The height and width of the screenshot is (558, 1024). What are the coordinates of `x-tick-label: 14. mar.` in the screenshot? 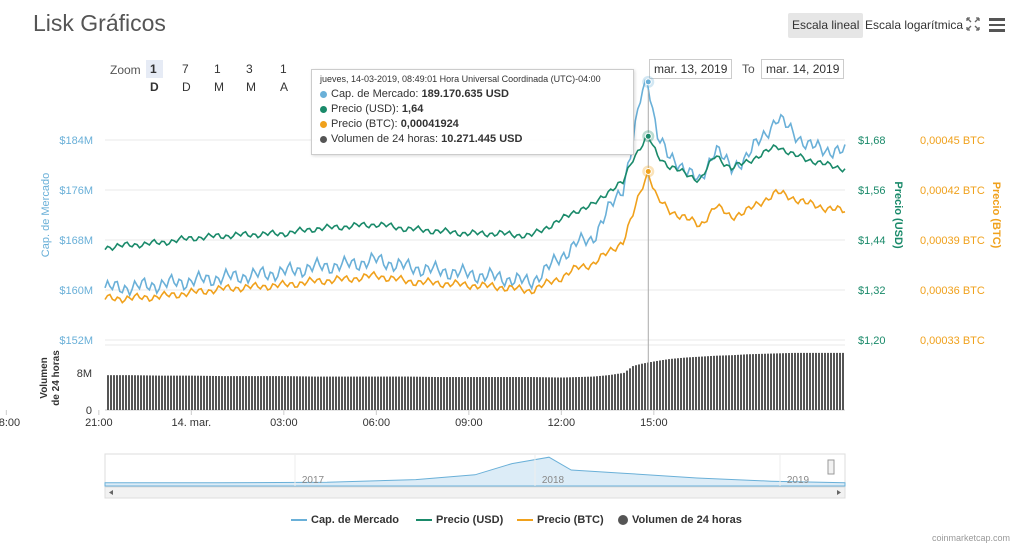 It's located at (191, 423).